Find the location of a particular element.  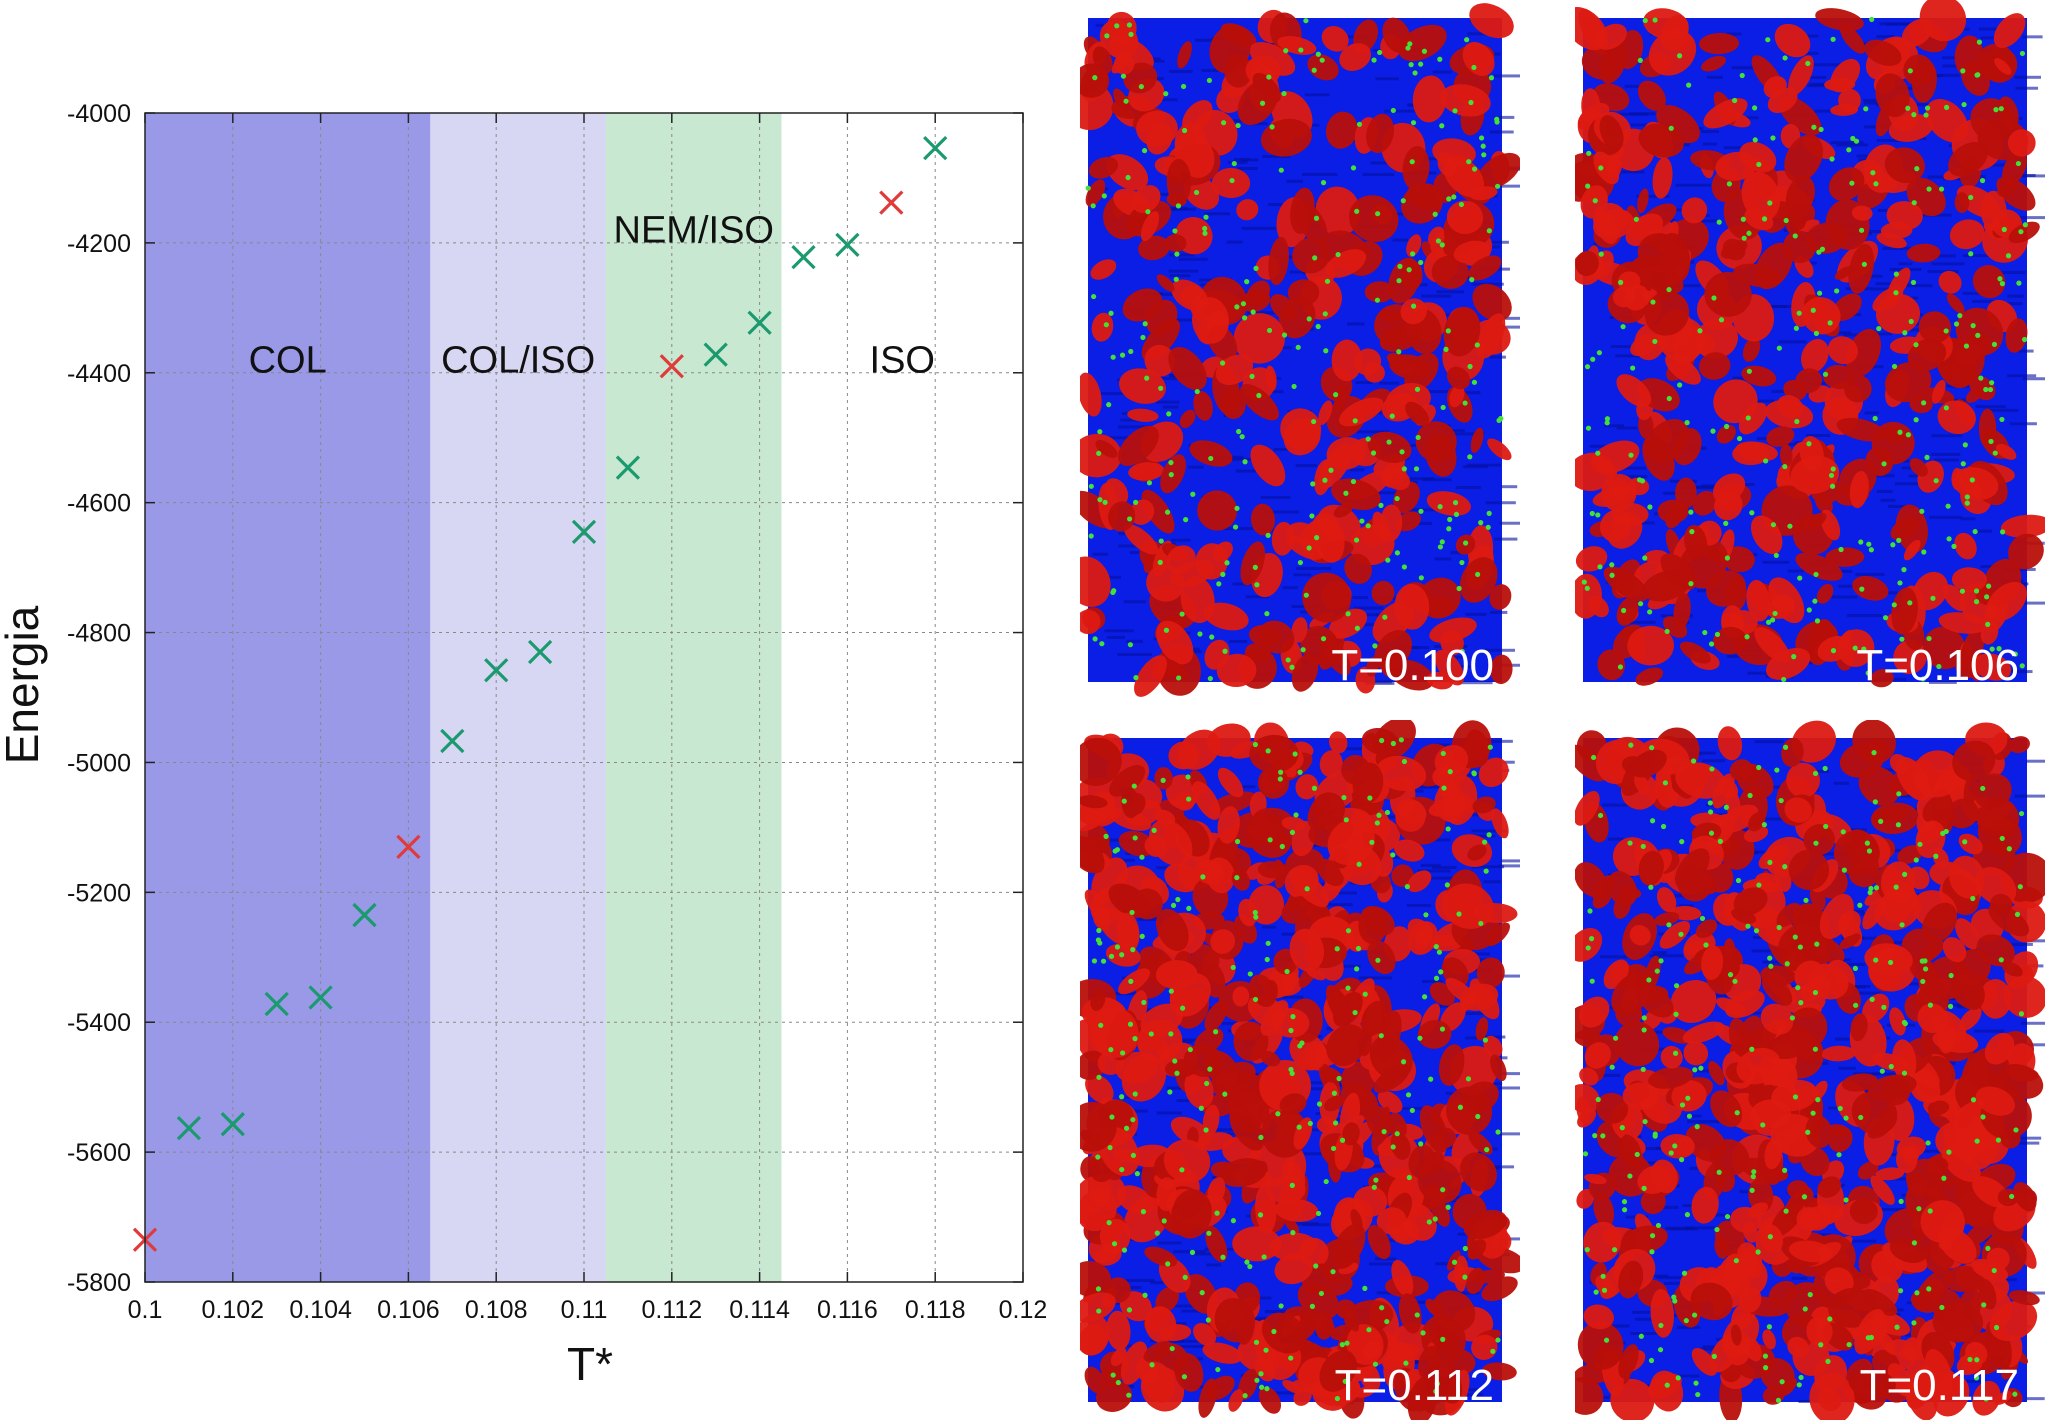

snapshot-label: T=0.106 is located at coordinates (1937, 665).